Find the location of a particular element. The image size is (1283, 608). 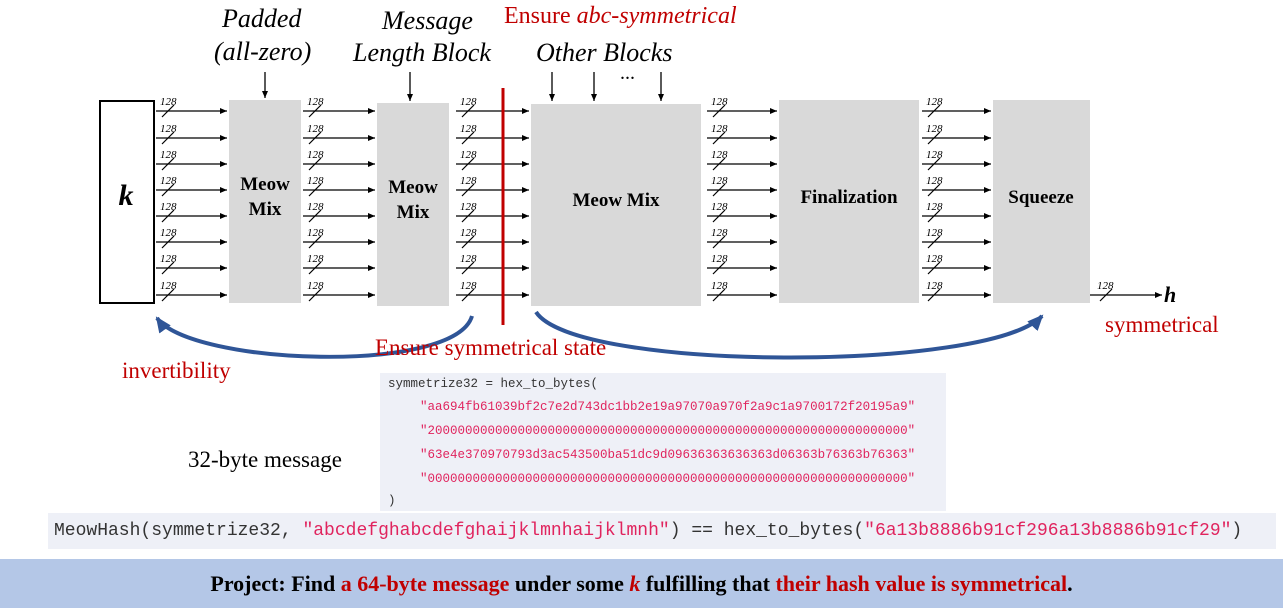

call-suffix: ) is located at coordinates (1237, 531).